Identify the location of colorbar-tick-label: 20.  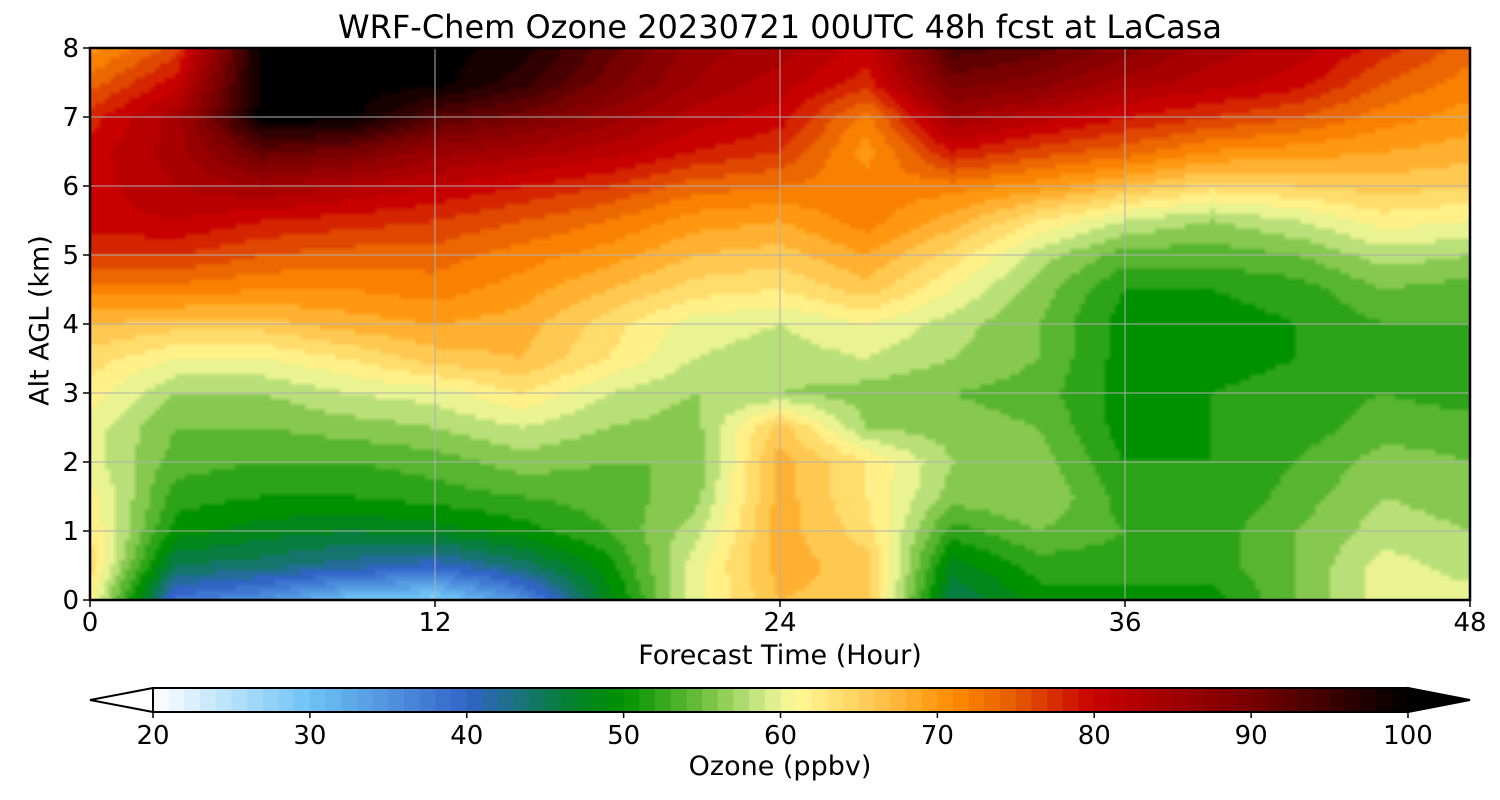
(152, 736).